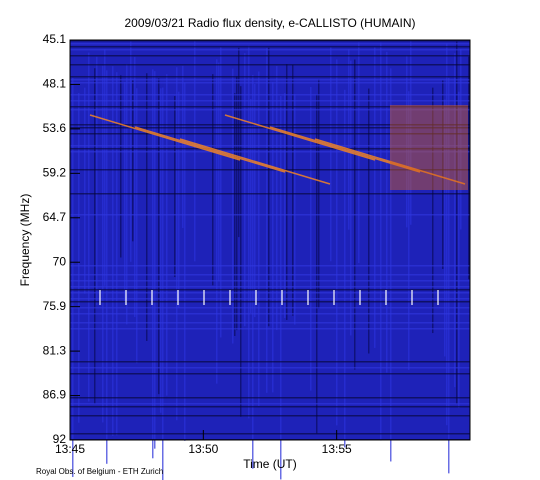 The image size is (540, 480). What do you see at coordinates (55, 84) in the screenshot?
I see `y-tick-label: 48.1` at bounding box center [55, 84].